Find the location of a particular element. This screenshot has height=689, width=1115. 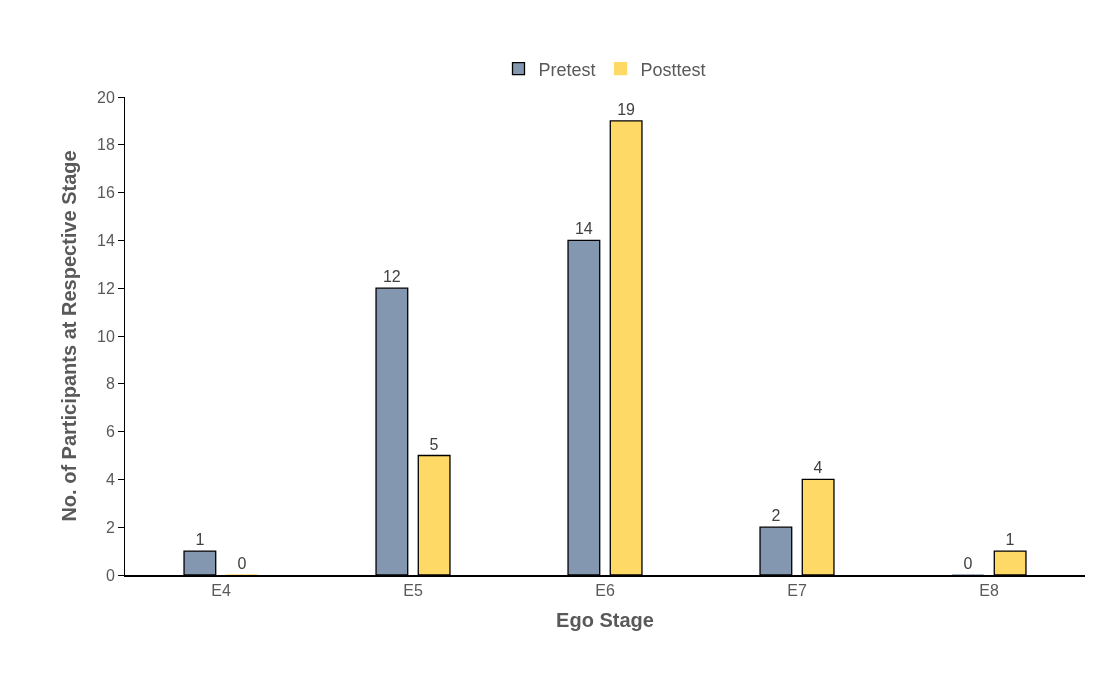

data-label: 2 is located at coordinates (776, 516).